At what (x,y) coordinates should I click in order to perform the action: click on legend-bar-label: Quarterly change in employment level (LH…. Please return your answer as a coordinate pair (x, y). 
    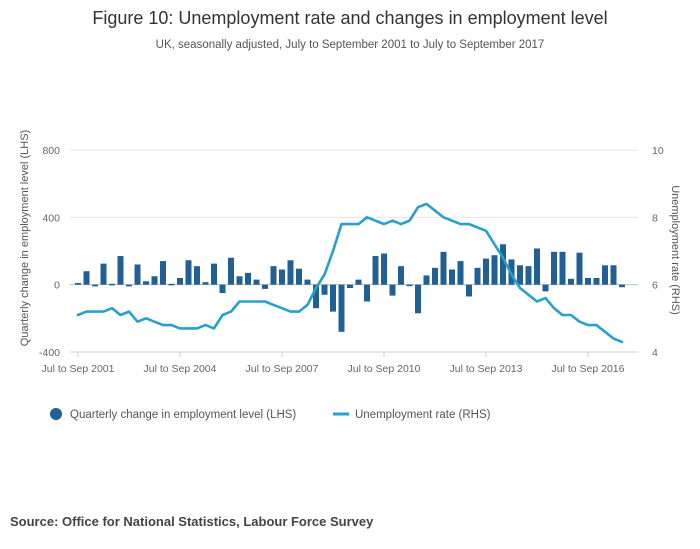
    Looking at the image, I should click on (183, 415).